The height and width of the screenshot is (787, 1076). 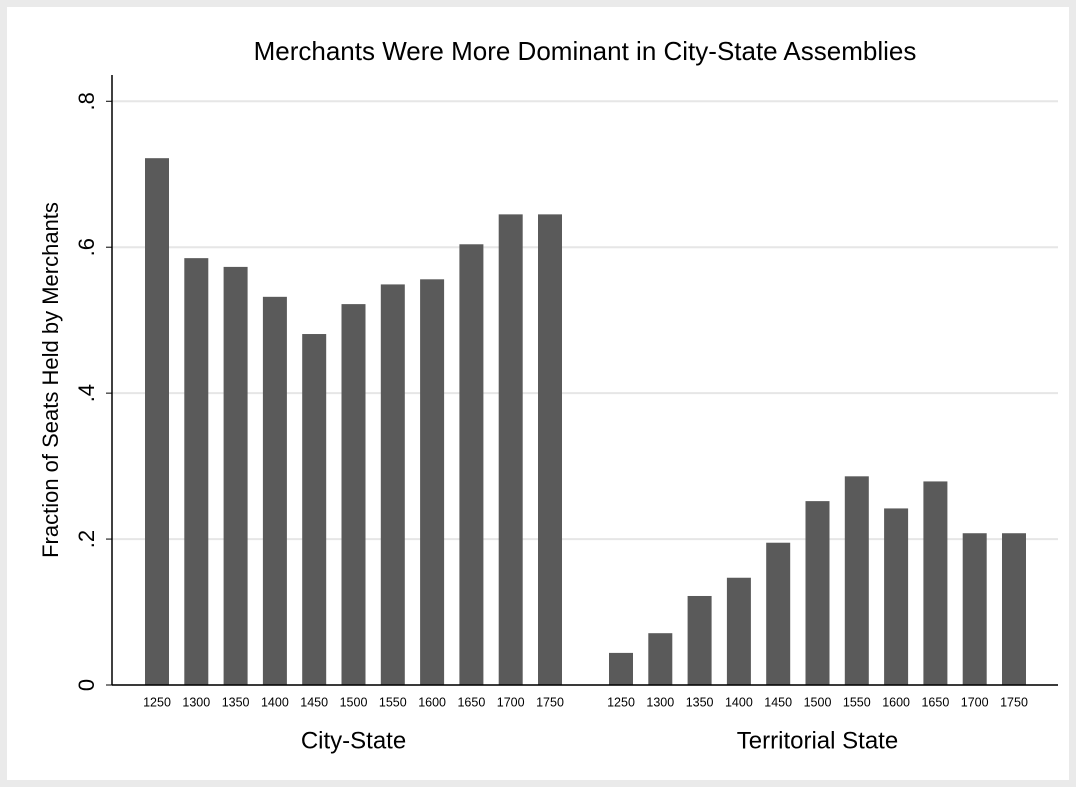 I want to click on y-tick-label: .8, so click(x=86, y=101).